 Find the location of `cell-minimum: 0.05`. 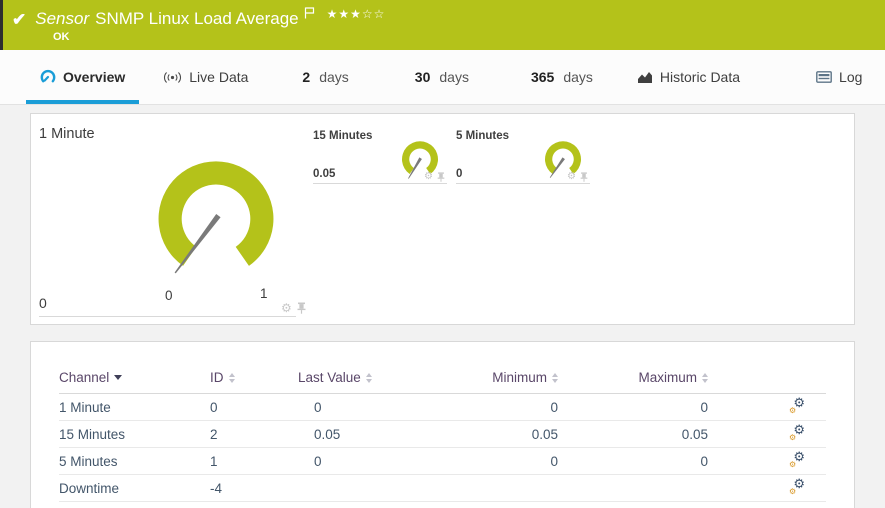

cell-minimum: 0.05 is located at coordinates (480, 434).